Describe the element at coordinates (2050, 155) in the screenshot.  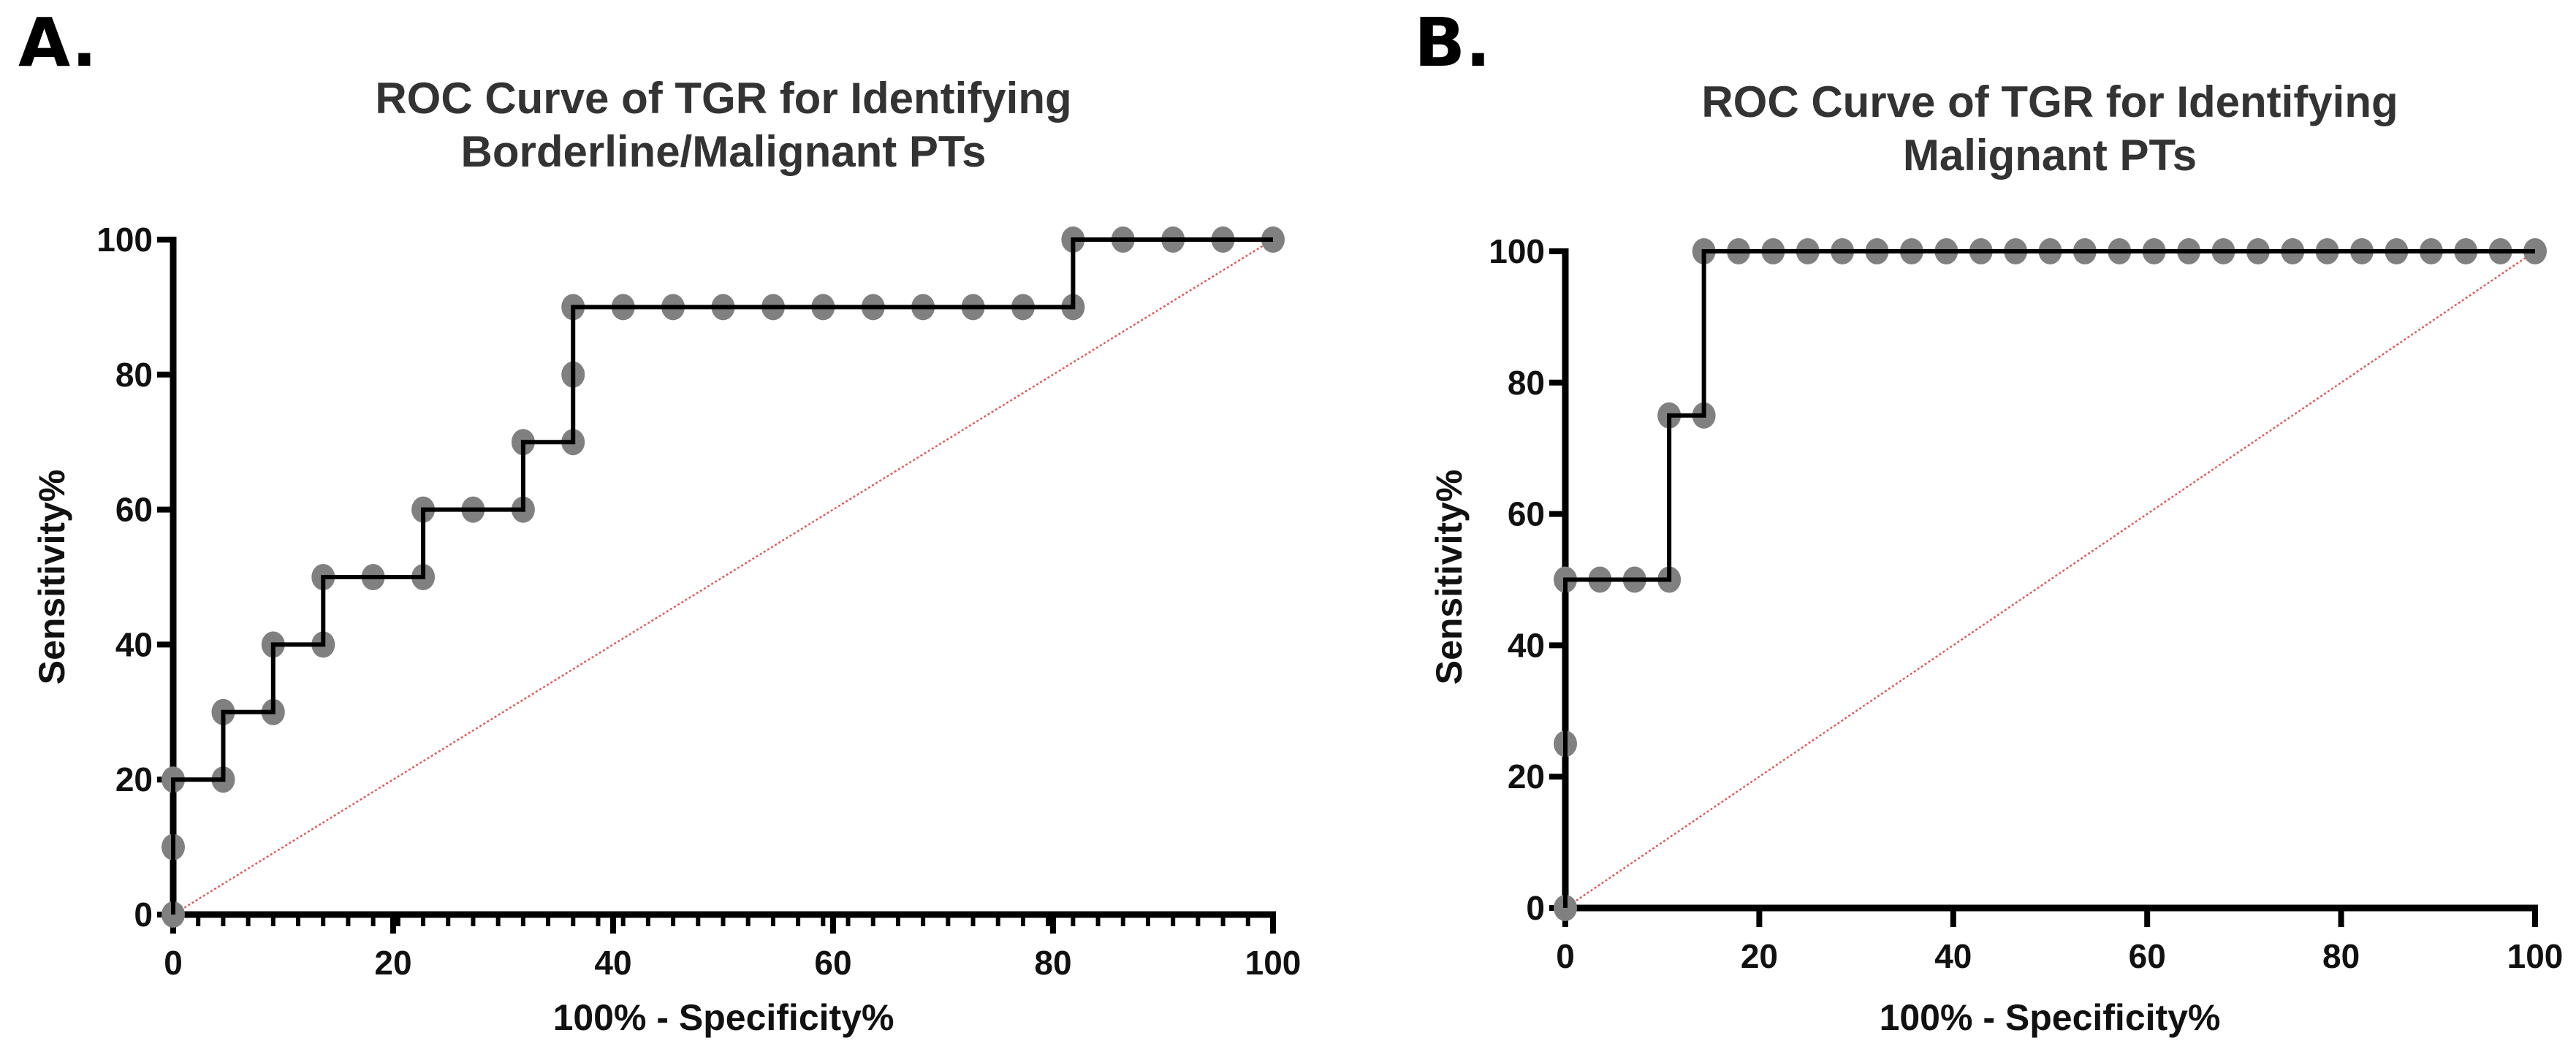
I see `chart-title-line-2: Malignant PTs` at that location.